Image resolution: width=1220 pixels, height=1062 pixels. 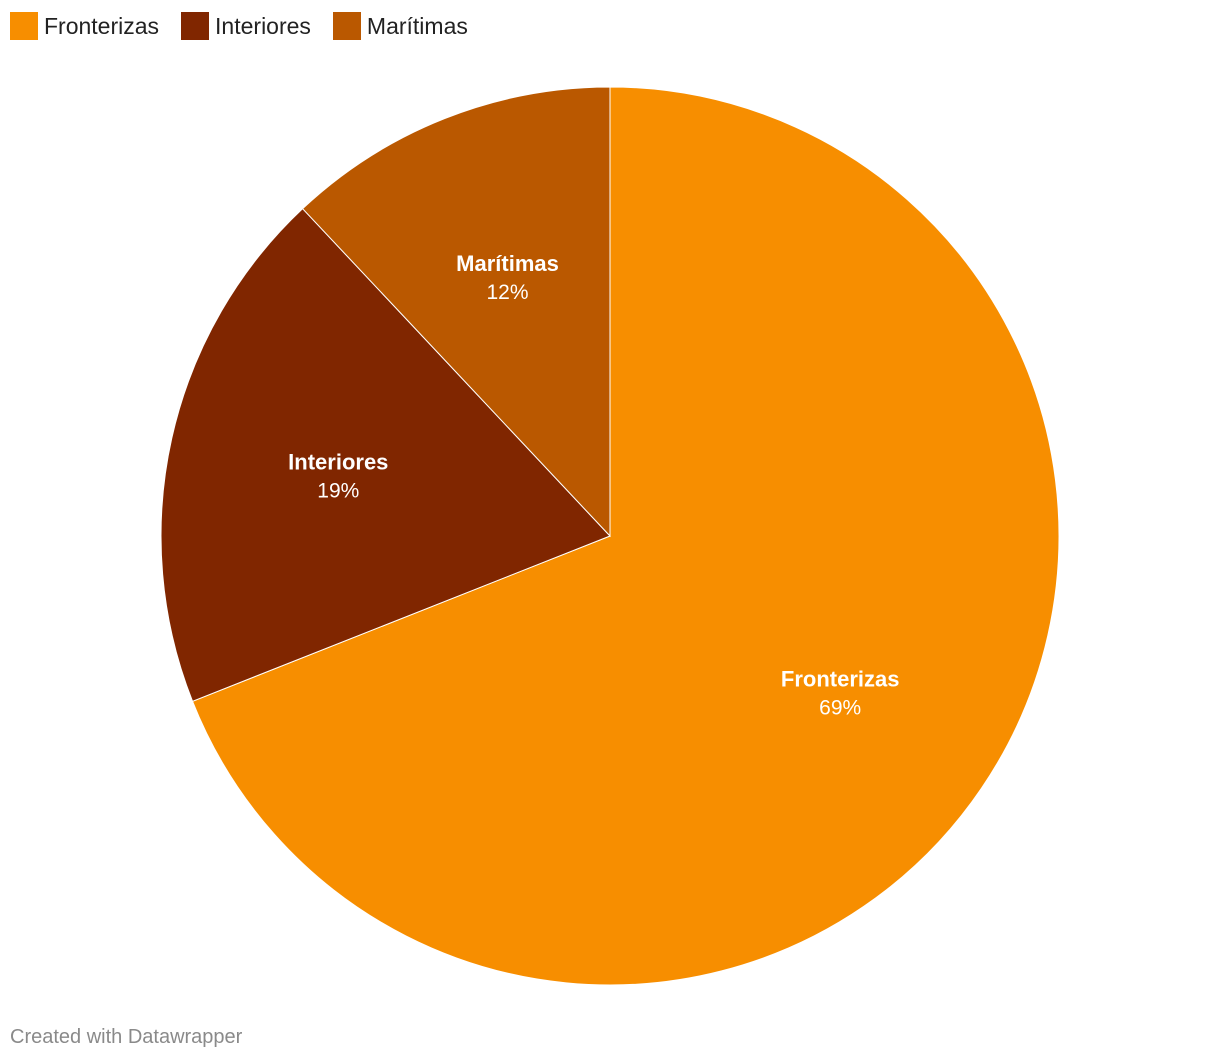 I want to click on chart-legend: Fronterizas Interiores Marítimas, so click(x=239, y=26).